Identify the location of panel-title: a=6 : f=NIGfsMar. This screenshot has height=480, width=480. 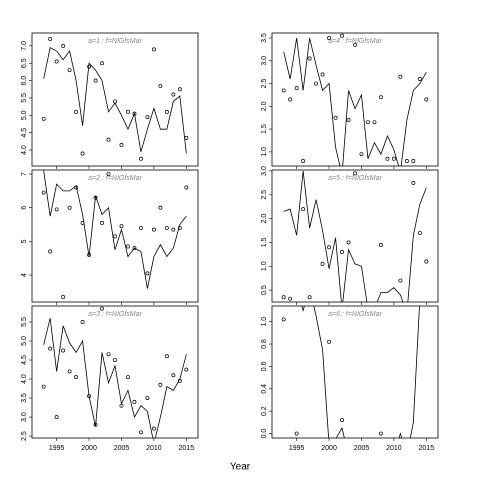
(355, 314).